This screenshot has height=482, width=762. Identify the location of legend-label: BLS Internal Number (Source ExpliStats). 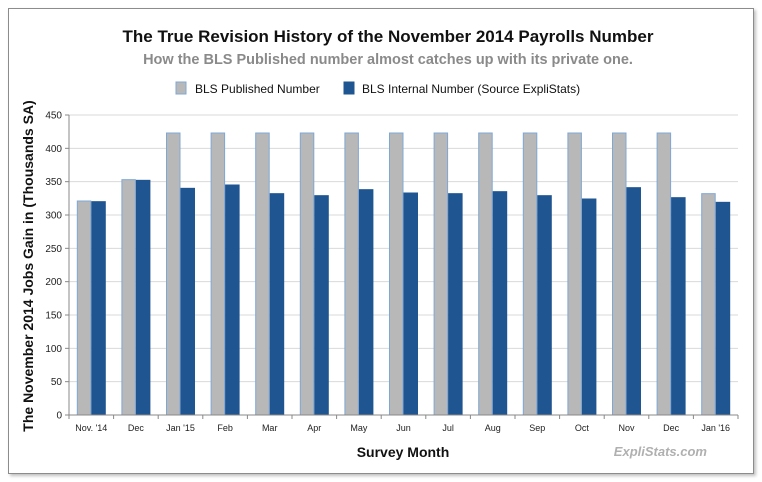
(471, 89).